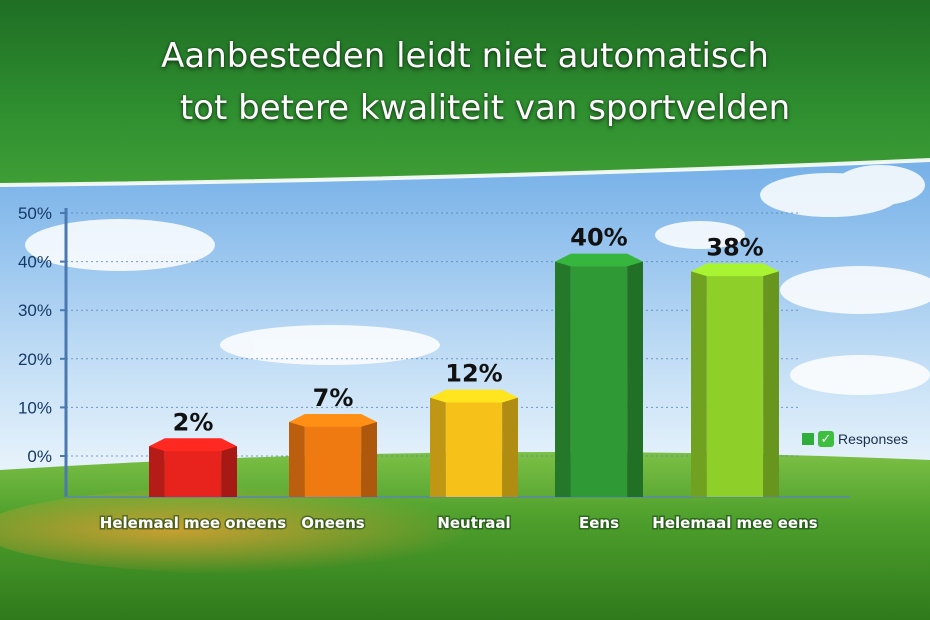 The image size is (930, 620). What do you see at coordinates (35, 213) in the screenshot?
I see `y-tick-label: 50%` at bounding box center [35, 213].